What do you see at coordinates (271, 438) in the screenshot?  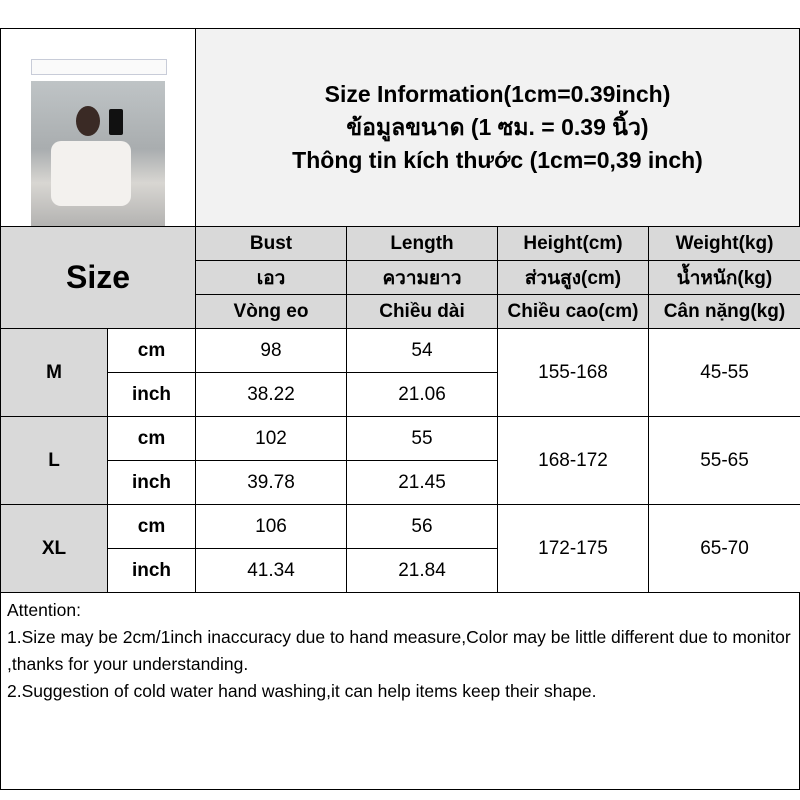 I see `bust-cm: 102` at bounding box center [271, 438].